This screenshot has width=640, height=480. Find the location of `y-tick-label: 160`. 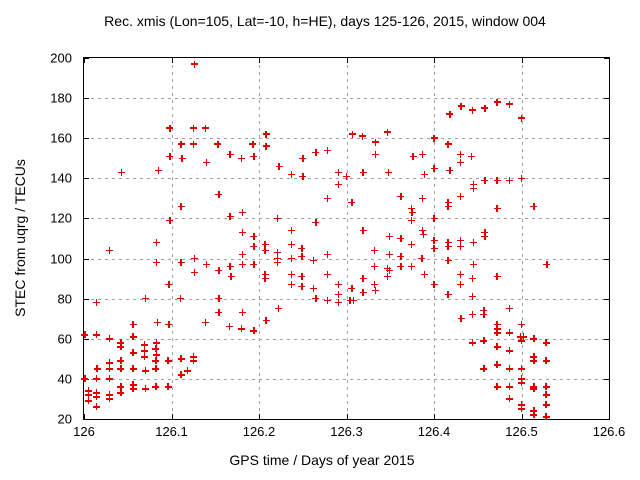

y-tick-label: 160 is located at coordinates (61, 138).